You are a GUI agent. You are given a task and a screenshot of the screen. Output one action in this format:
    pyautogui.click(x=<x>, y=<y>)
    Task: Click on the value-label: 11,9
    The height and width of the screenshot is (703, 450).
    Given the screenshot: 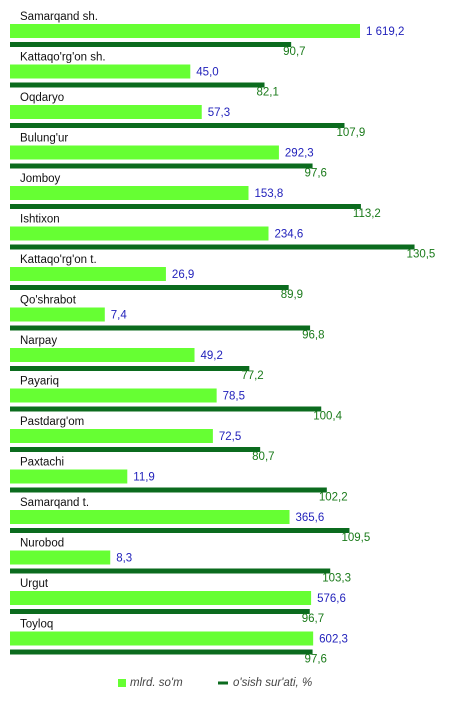 What is the action you would take?
    pyautogui.click(x=144, y=478)
    